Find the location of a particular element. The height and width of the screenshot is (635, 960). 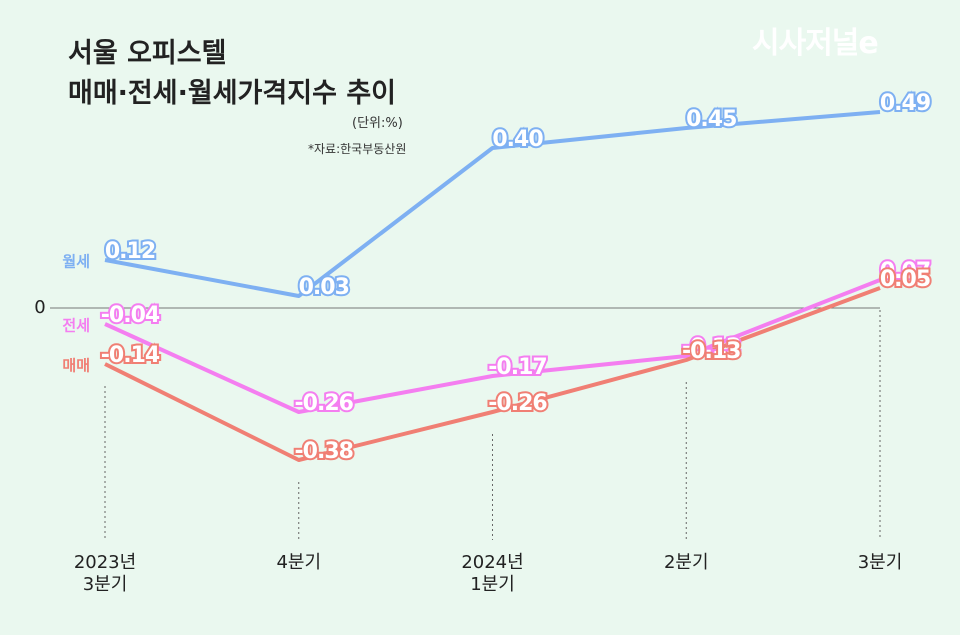

data-label: -0.13 is located at coordinates (711, 351).